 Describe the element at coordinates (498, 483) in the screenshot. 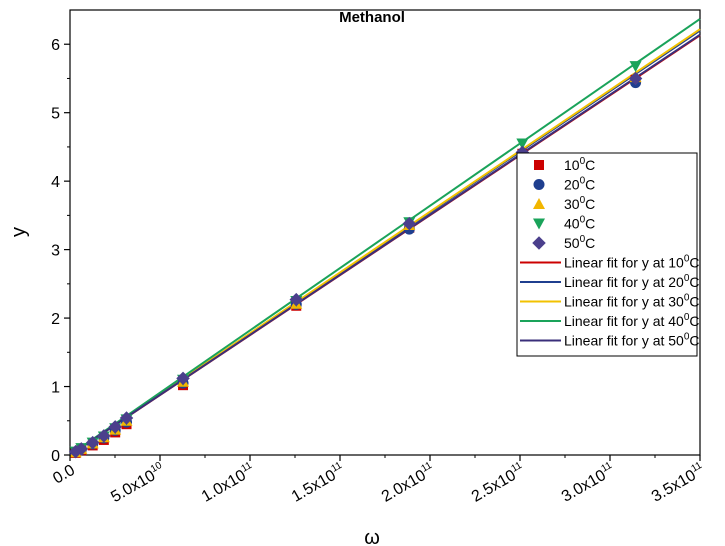

I see `x-tick-label: 2.5x1011` at that location.